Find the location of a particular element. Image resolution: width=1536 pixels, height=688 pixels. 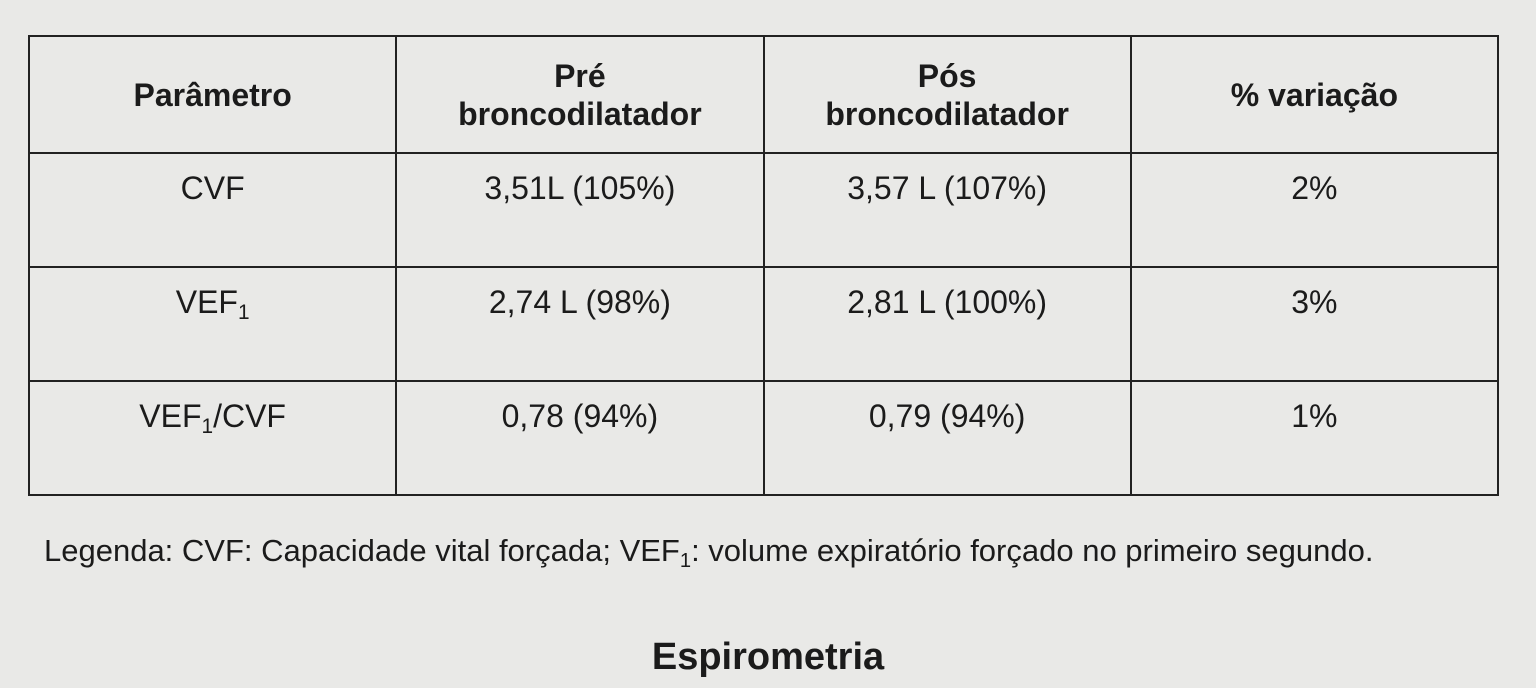

header-cell: Pré broncodilatador is located at coordinates (580, 94).